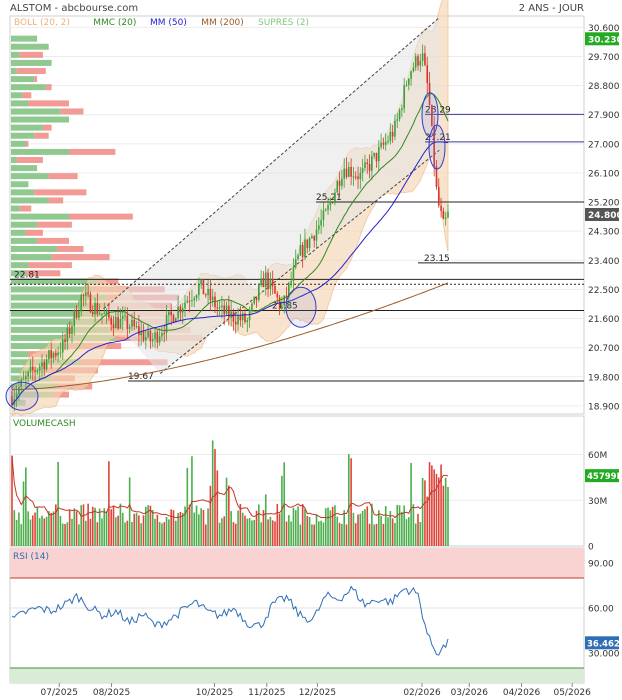 This screenshot has height=700, width=622. What do you see at coordinates (297, 477) in the screenshot?
I see `volume-grid` at bounding box center [297, 477].